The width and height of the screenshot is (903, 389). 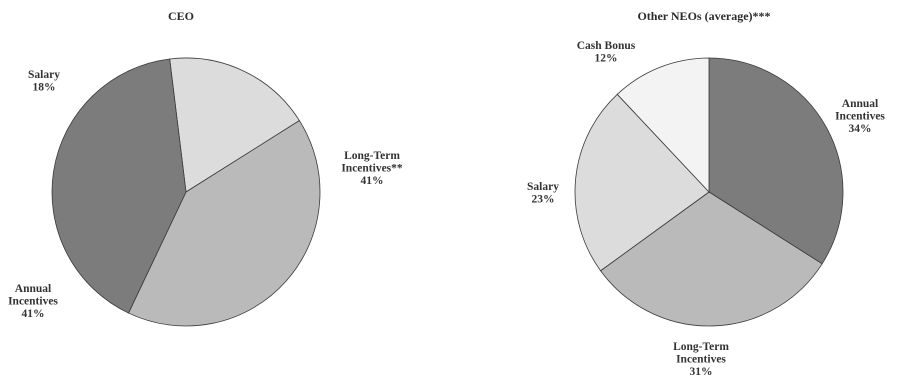 What do you see at coordinates (860, 116) in the screenshot?
I see `slice-label-annual-incentives: Annual Incentives 34%` at bounding box center [860, 116].